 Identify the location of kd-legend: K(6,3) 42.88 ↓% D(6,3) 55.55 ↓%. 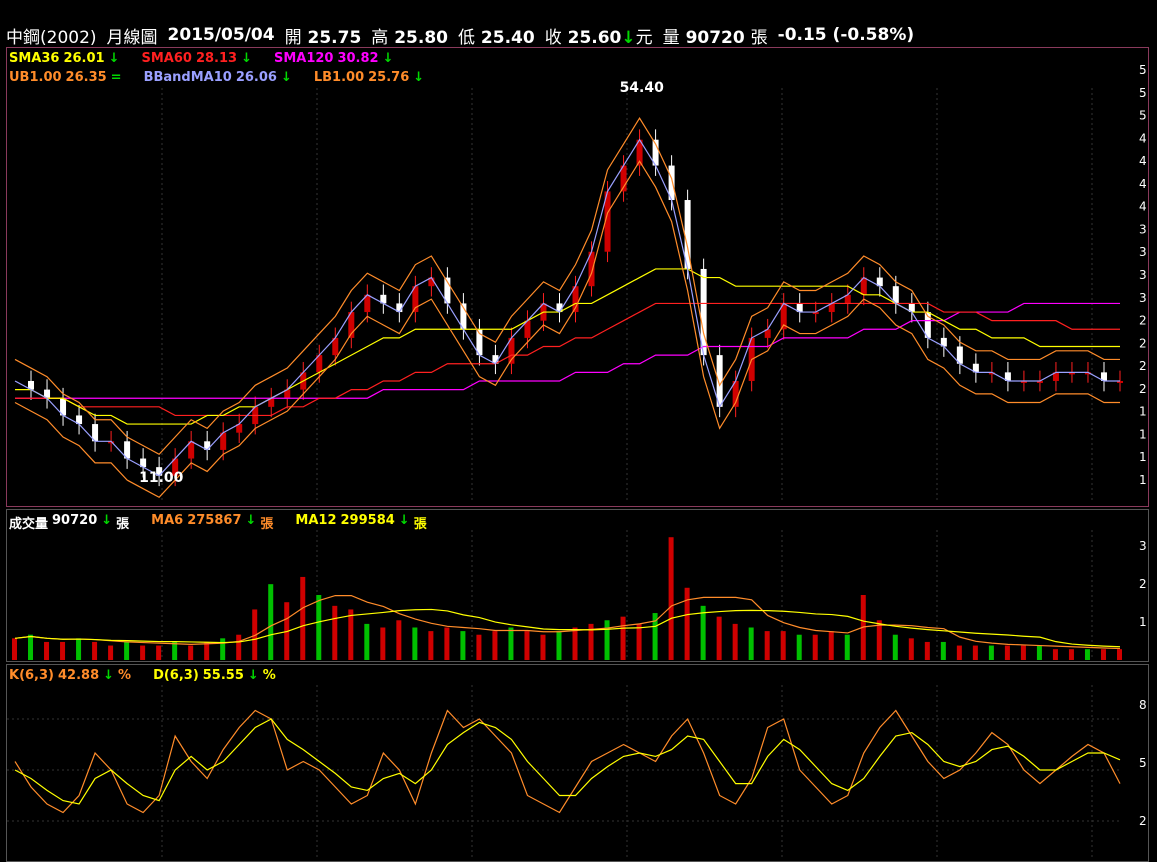
(142, 675).